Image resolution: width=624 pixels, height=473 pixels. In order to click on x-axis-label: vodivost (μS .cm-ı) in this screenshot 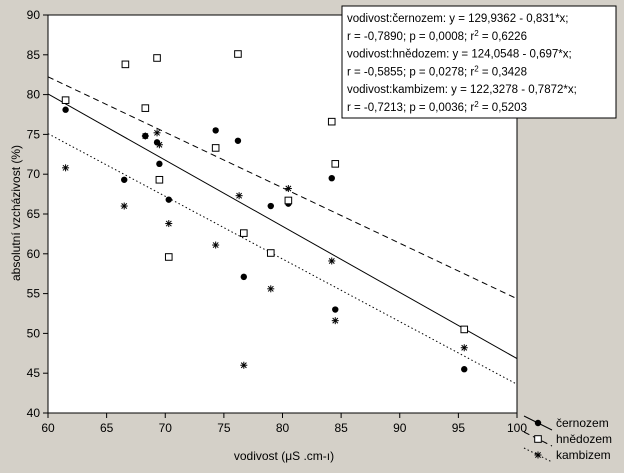, I will do `click(284, 456)`.